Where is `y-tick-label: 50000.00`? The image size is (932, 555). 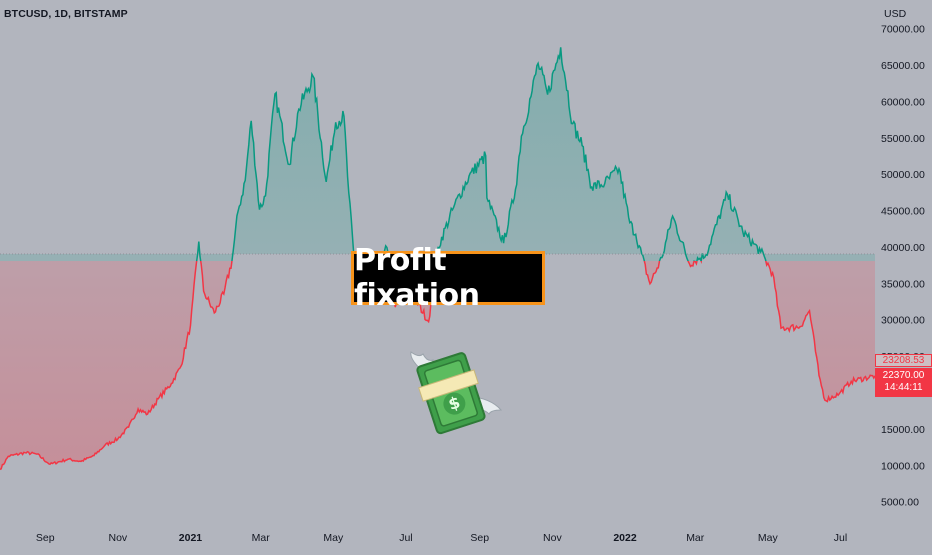 y-tick-label: 50000.00 is located at coordinates (903, 175).